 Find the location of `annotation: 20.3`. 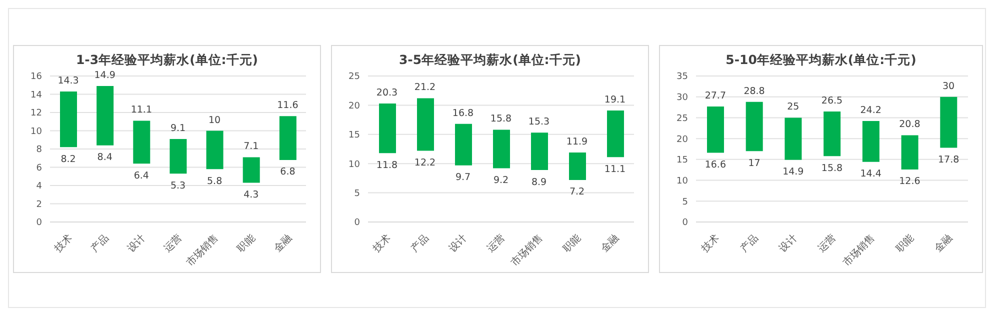

annotation: 20.3 is located at coordinates (387, 92).